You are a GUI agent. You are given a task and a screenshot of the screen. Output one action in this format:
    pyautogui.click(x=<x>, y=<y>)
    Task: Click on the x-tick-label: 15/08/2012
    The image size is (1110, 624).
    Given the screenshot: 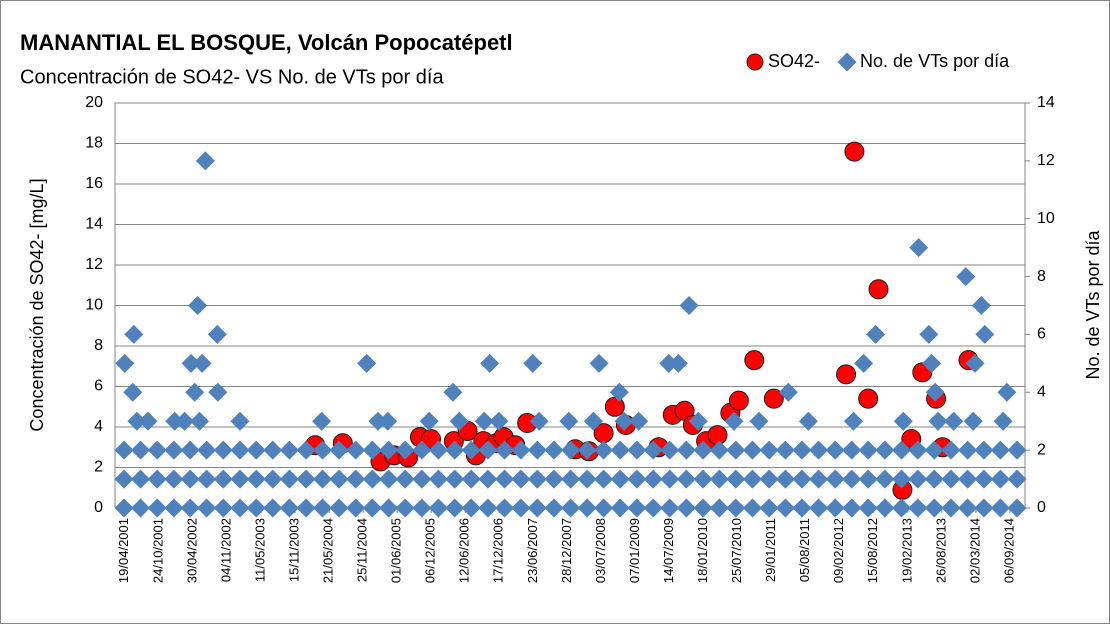 What is the action you would take?
    pyautogui.click(x=872, y=550)
    